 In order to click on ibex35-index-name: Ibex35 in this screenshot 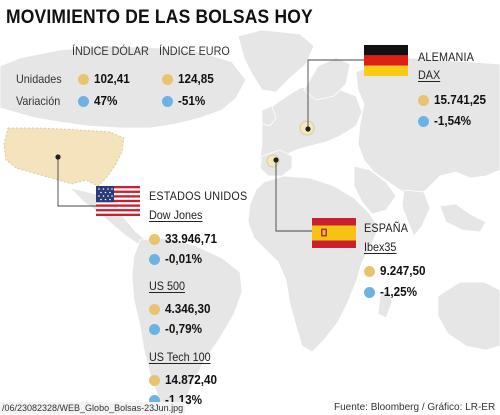, I will do `click(380, 247)`.